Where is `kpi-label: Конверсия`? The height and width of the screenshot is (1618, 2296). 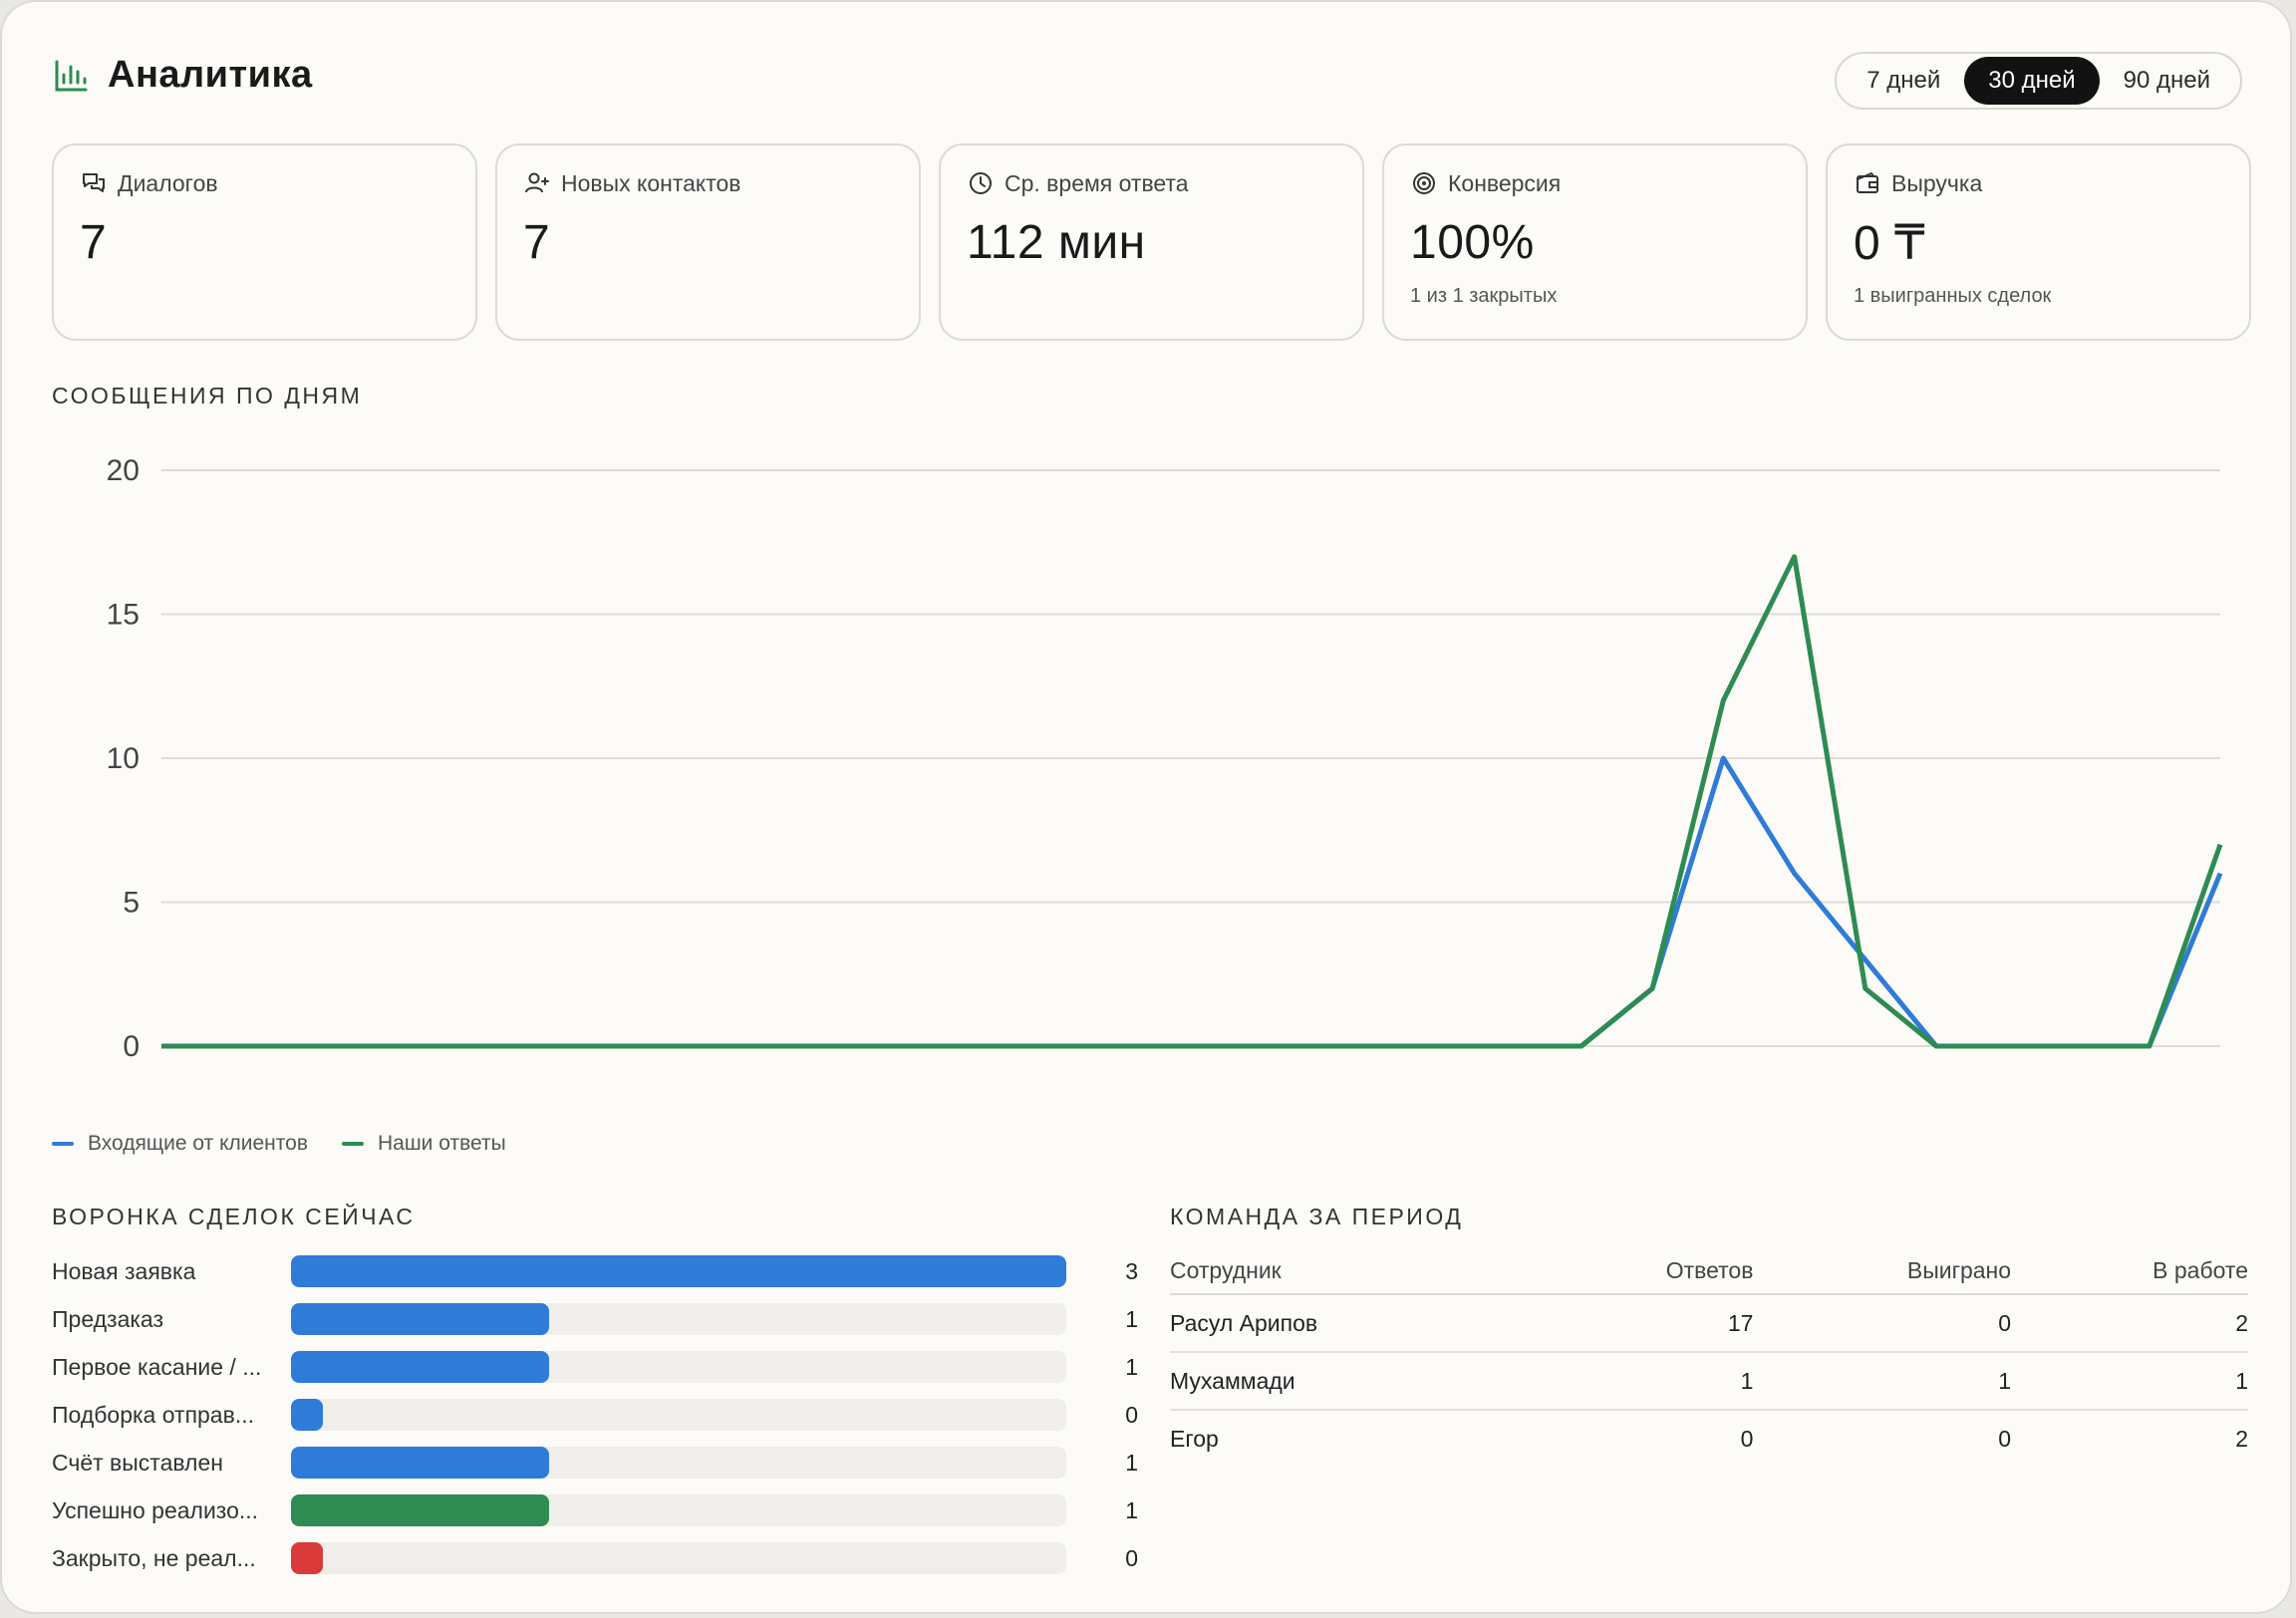 kpi-label: Конверсия is located at coordinates (1505, 182).